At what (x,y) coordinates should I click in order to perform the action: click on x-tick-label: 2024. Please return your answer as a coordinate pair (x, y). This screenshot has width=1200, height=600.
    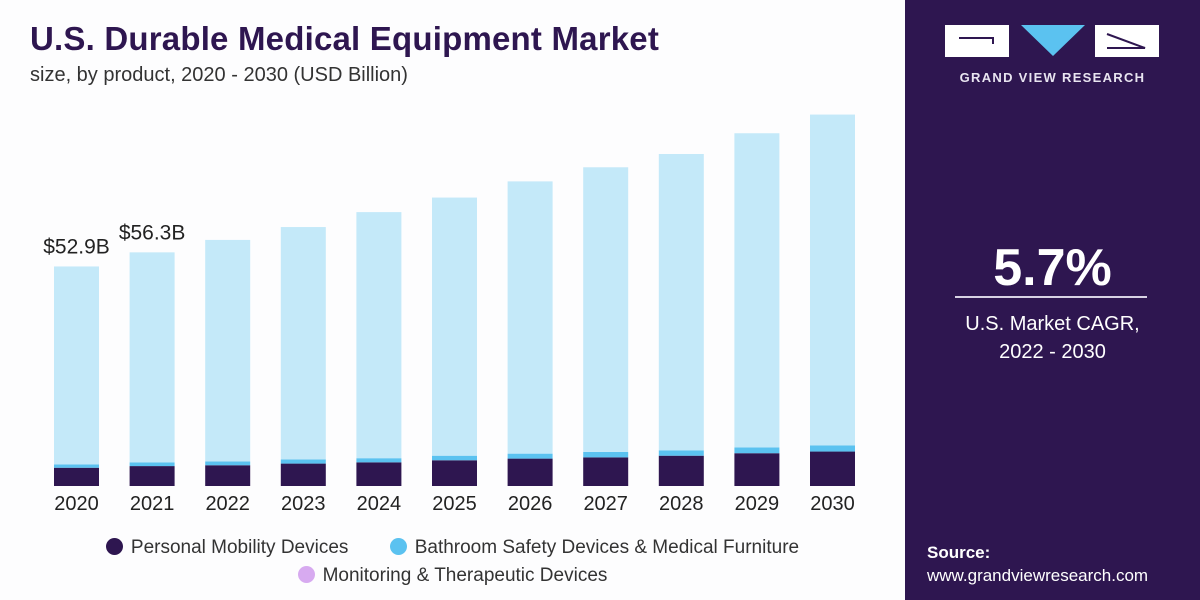
    Looking at the image, I should click on (379, 504).